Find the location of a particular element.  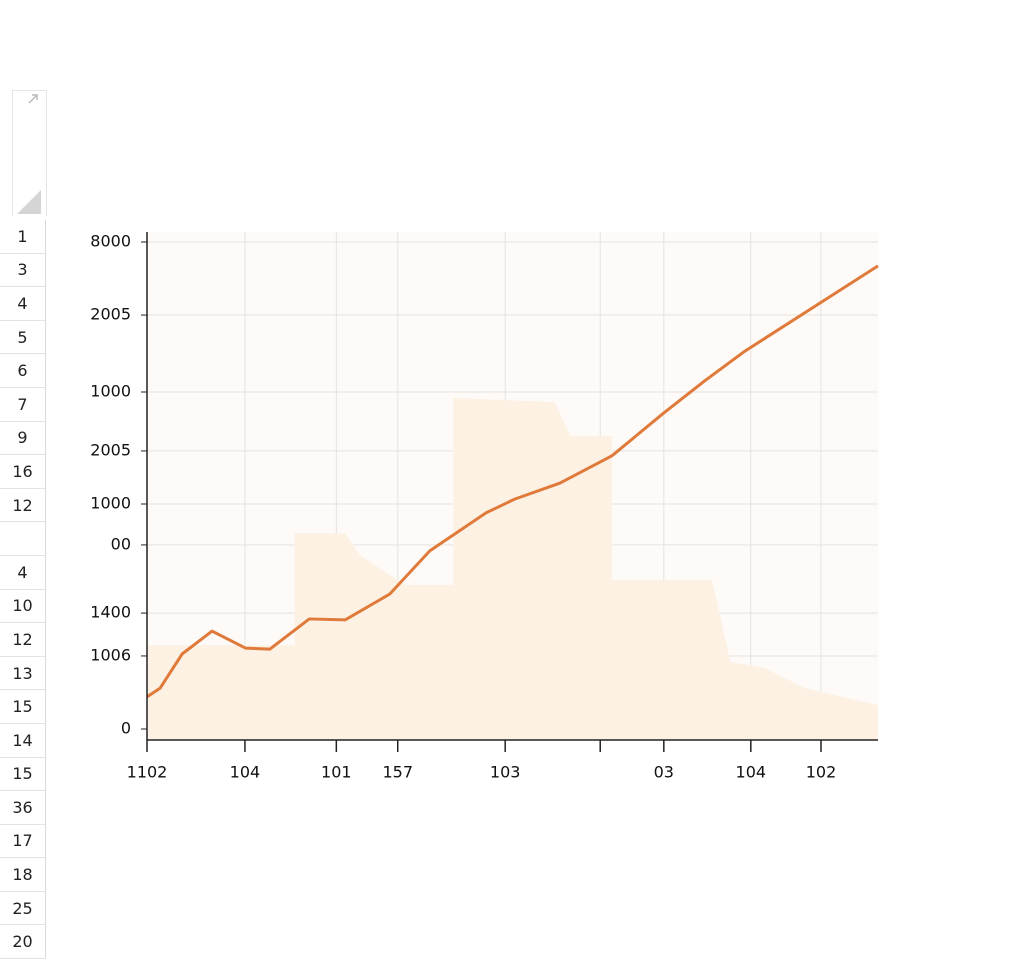

y-tick-label: 00 is located at coordinates (121, 543).